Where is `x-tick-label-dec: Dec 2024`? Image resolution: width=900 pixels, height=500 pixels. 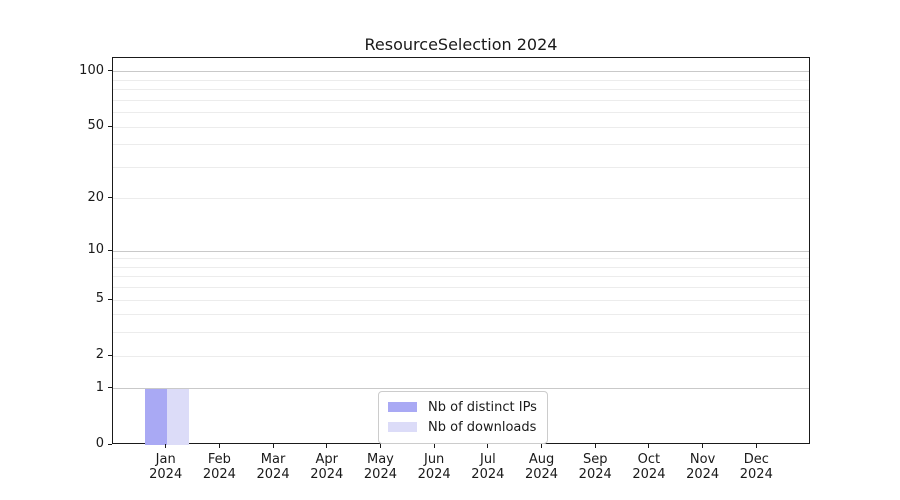
x-tick-label-dec: Dec 2024 is located at coordinates (756, 467).